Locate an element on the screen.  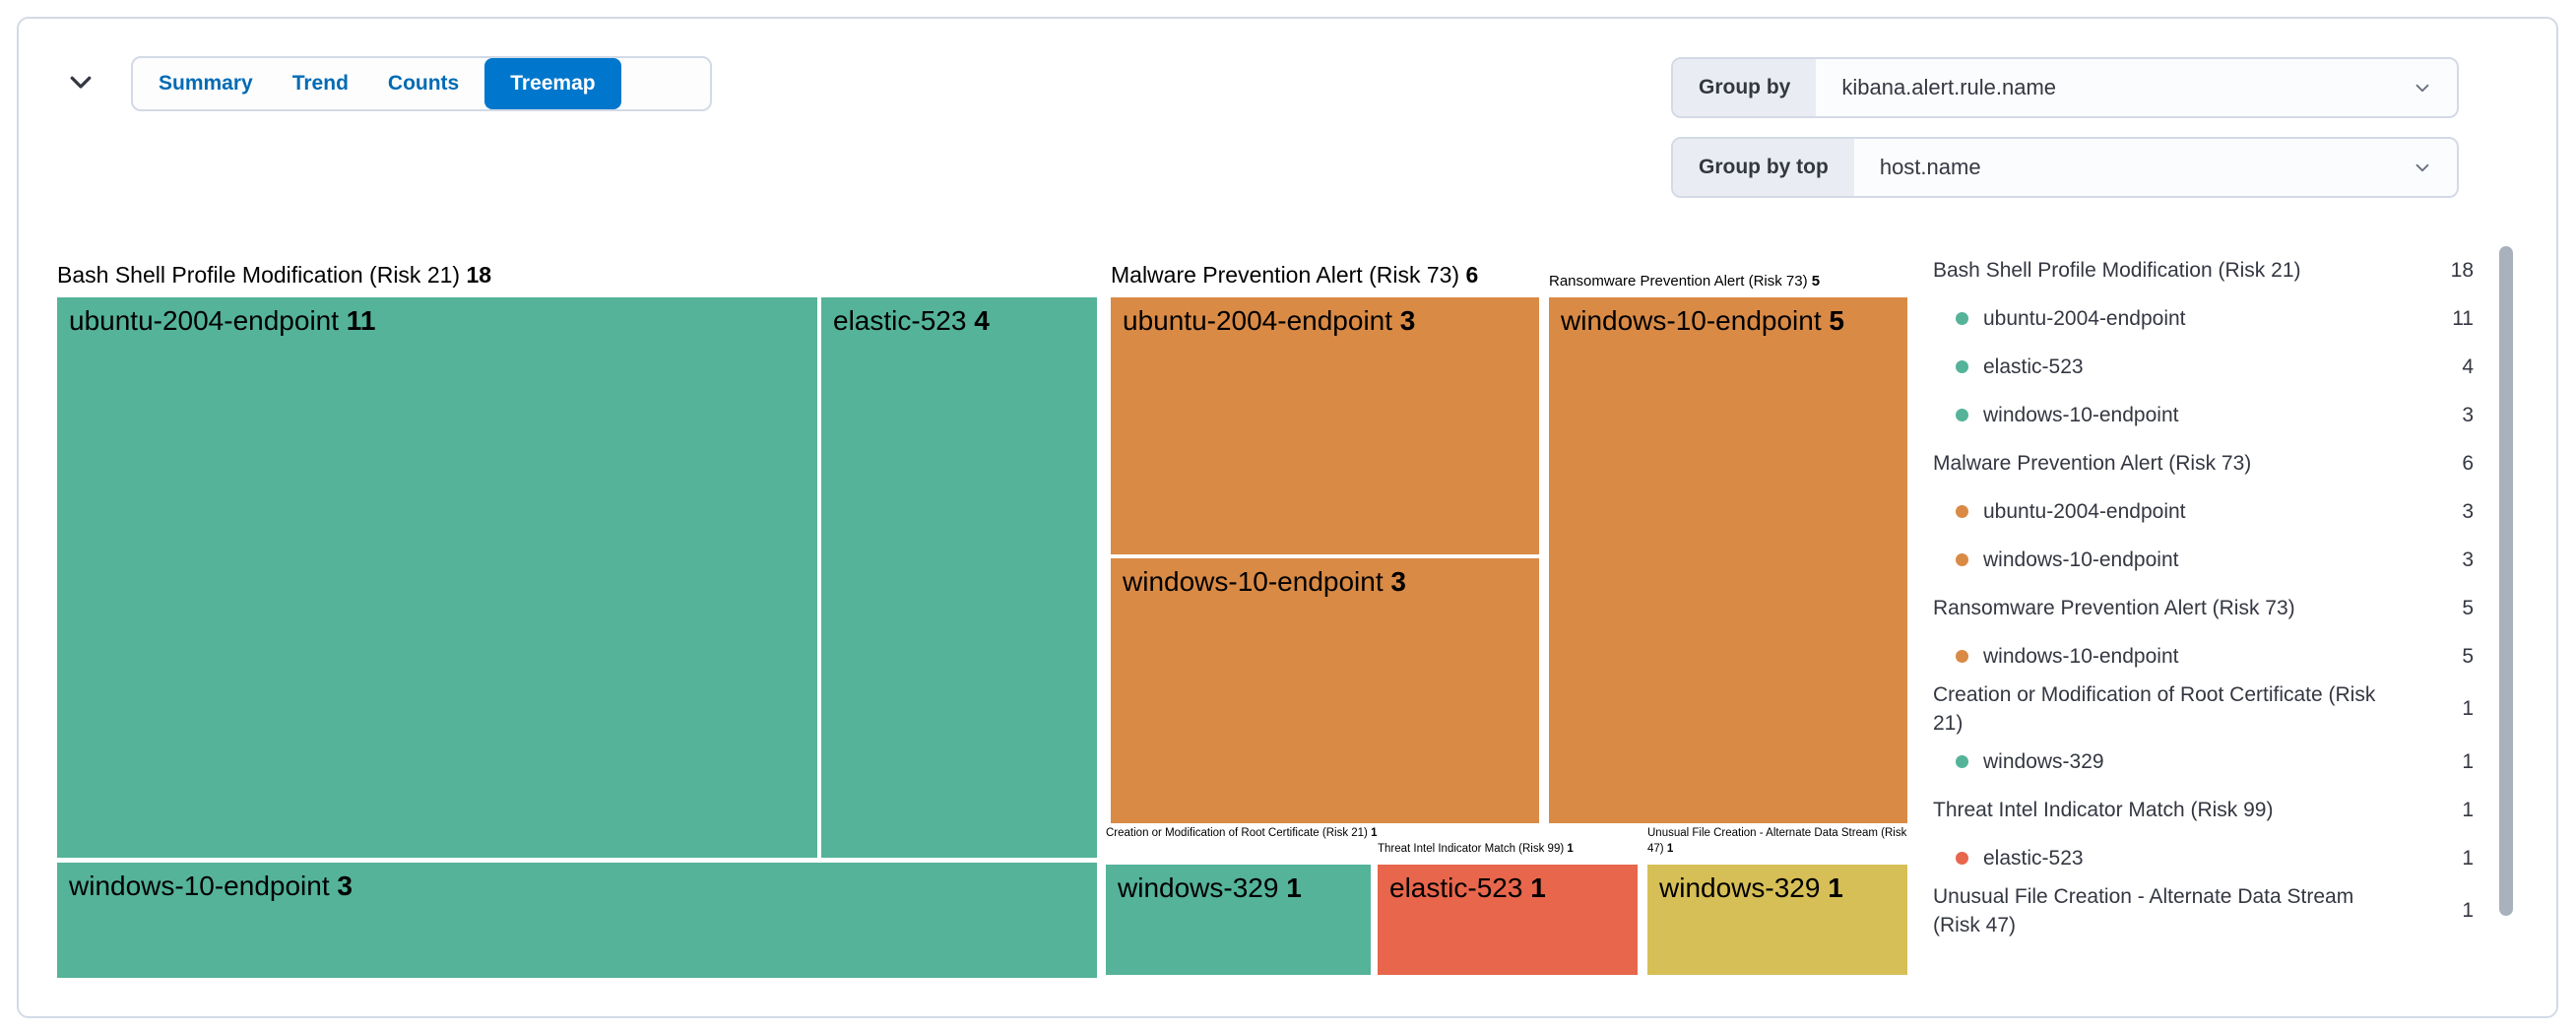
tab-counts: Counts is located at coordinates (423, 83).